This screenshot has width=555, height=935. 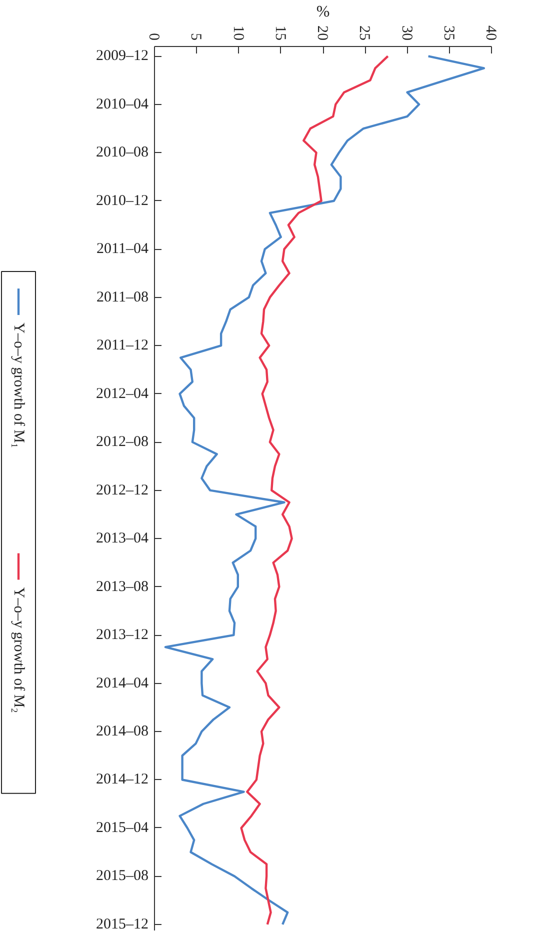 What do you see at coordinates (122, 394) in the screenshot?
I see `y-tick-label: 2012–04` at bounding box center [122, 394].